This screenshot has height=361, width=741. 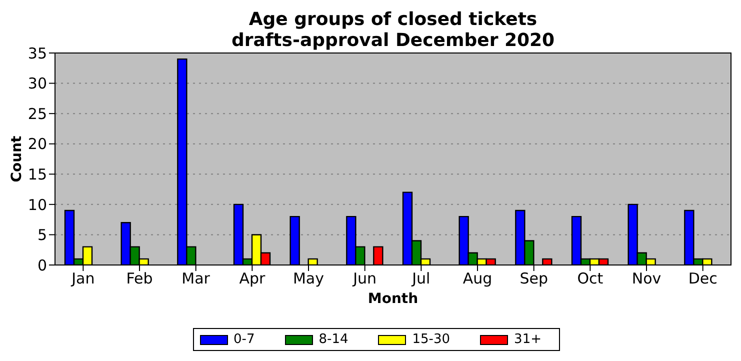 What do you see at coordinates (42, 265) in the screenshot?
I see `y-tick-label: 0` at bounding box center [42, 265].